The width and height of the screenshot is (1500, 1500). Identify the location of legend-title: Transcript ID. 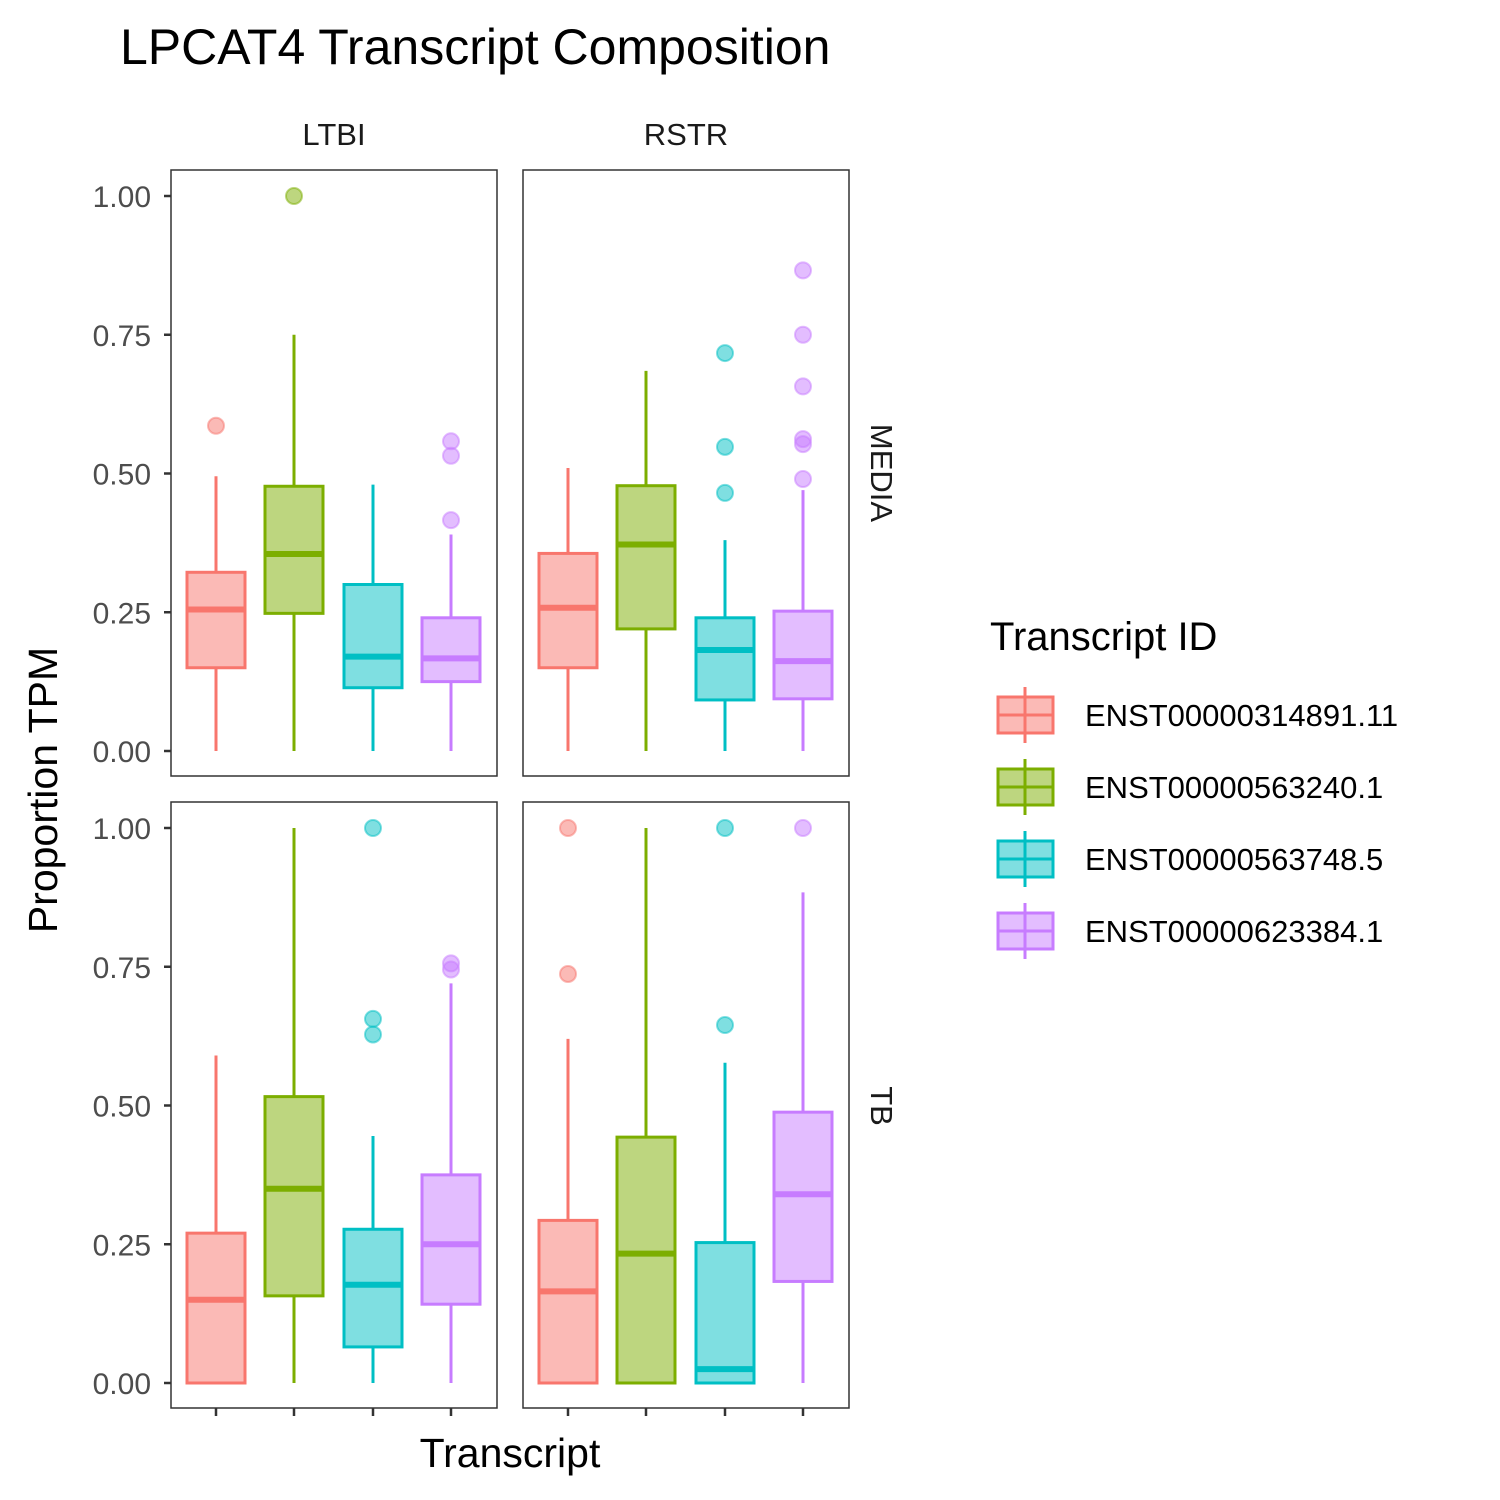
(1103, 637).